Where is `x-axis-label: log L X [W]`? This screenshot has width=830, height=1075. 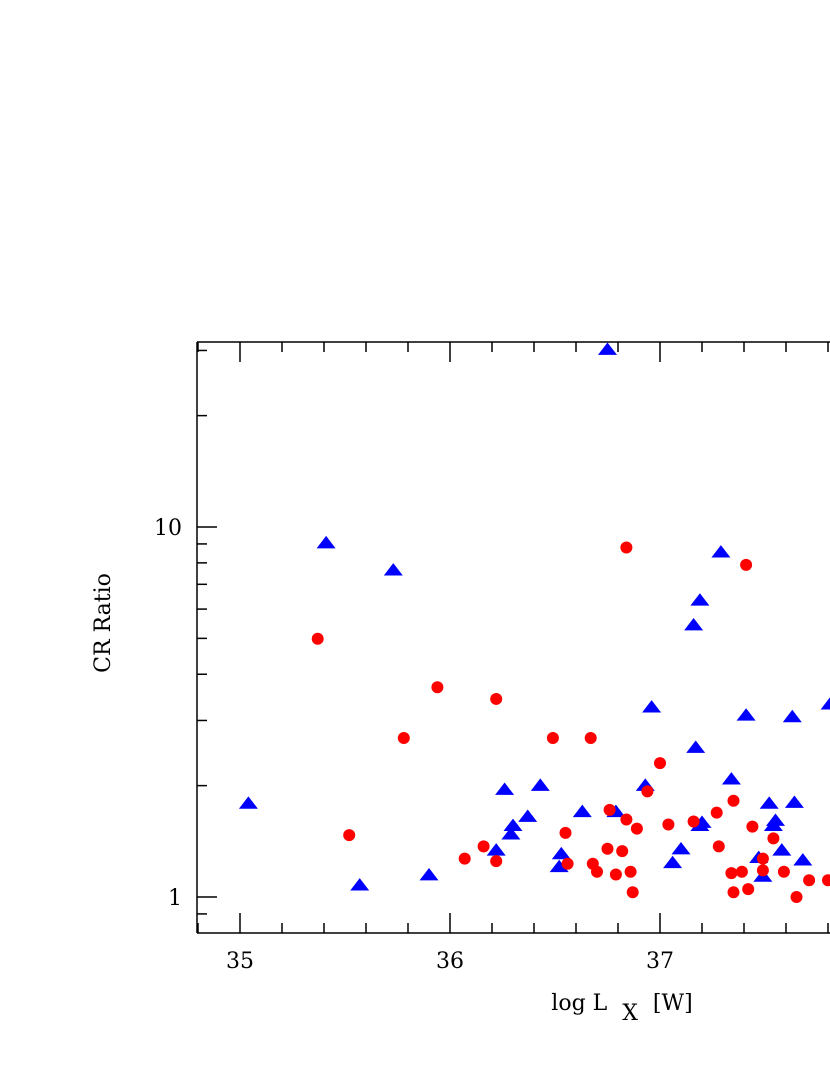 x-axis-label: log L X [W] is located at coordinates (621, 1008).